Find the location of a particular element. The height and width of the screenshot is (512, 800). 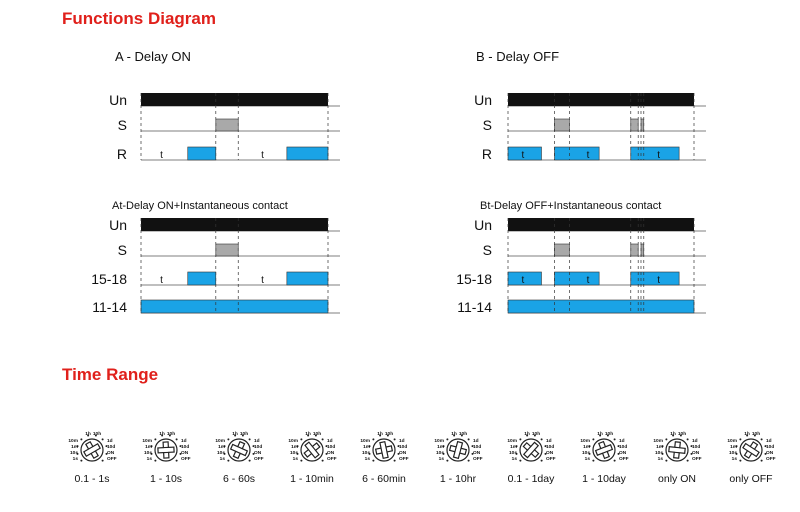

timing-panel: A - Delay ON Un SR t t is located at coordinates (224, 105).